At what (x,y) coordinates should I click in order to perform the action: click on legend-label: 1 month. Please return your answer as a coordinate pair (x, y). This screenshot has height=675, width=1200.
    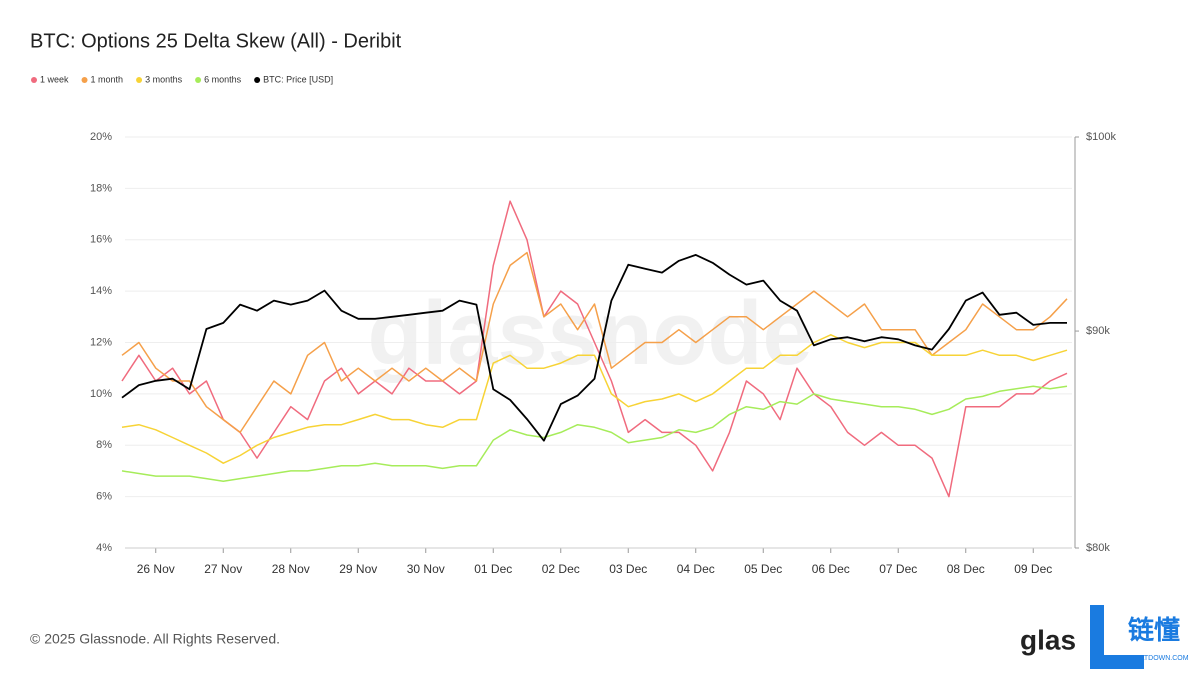
    Looking at the image, I should click on (107, 79).